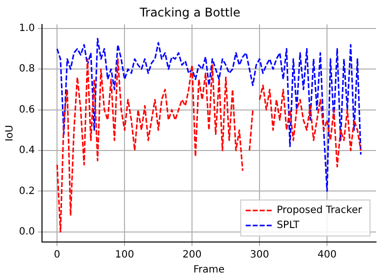 This screenshot has width=386, height=278. Describe the element at coordinates (26, 110) in the screenshot. I see `y-tick-label: 0.6` at that location.